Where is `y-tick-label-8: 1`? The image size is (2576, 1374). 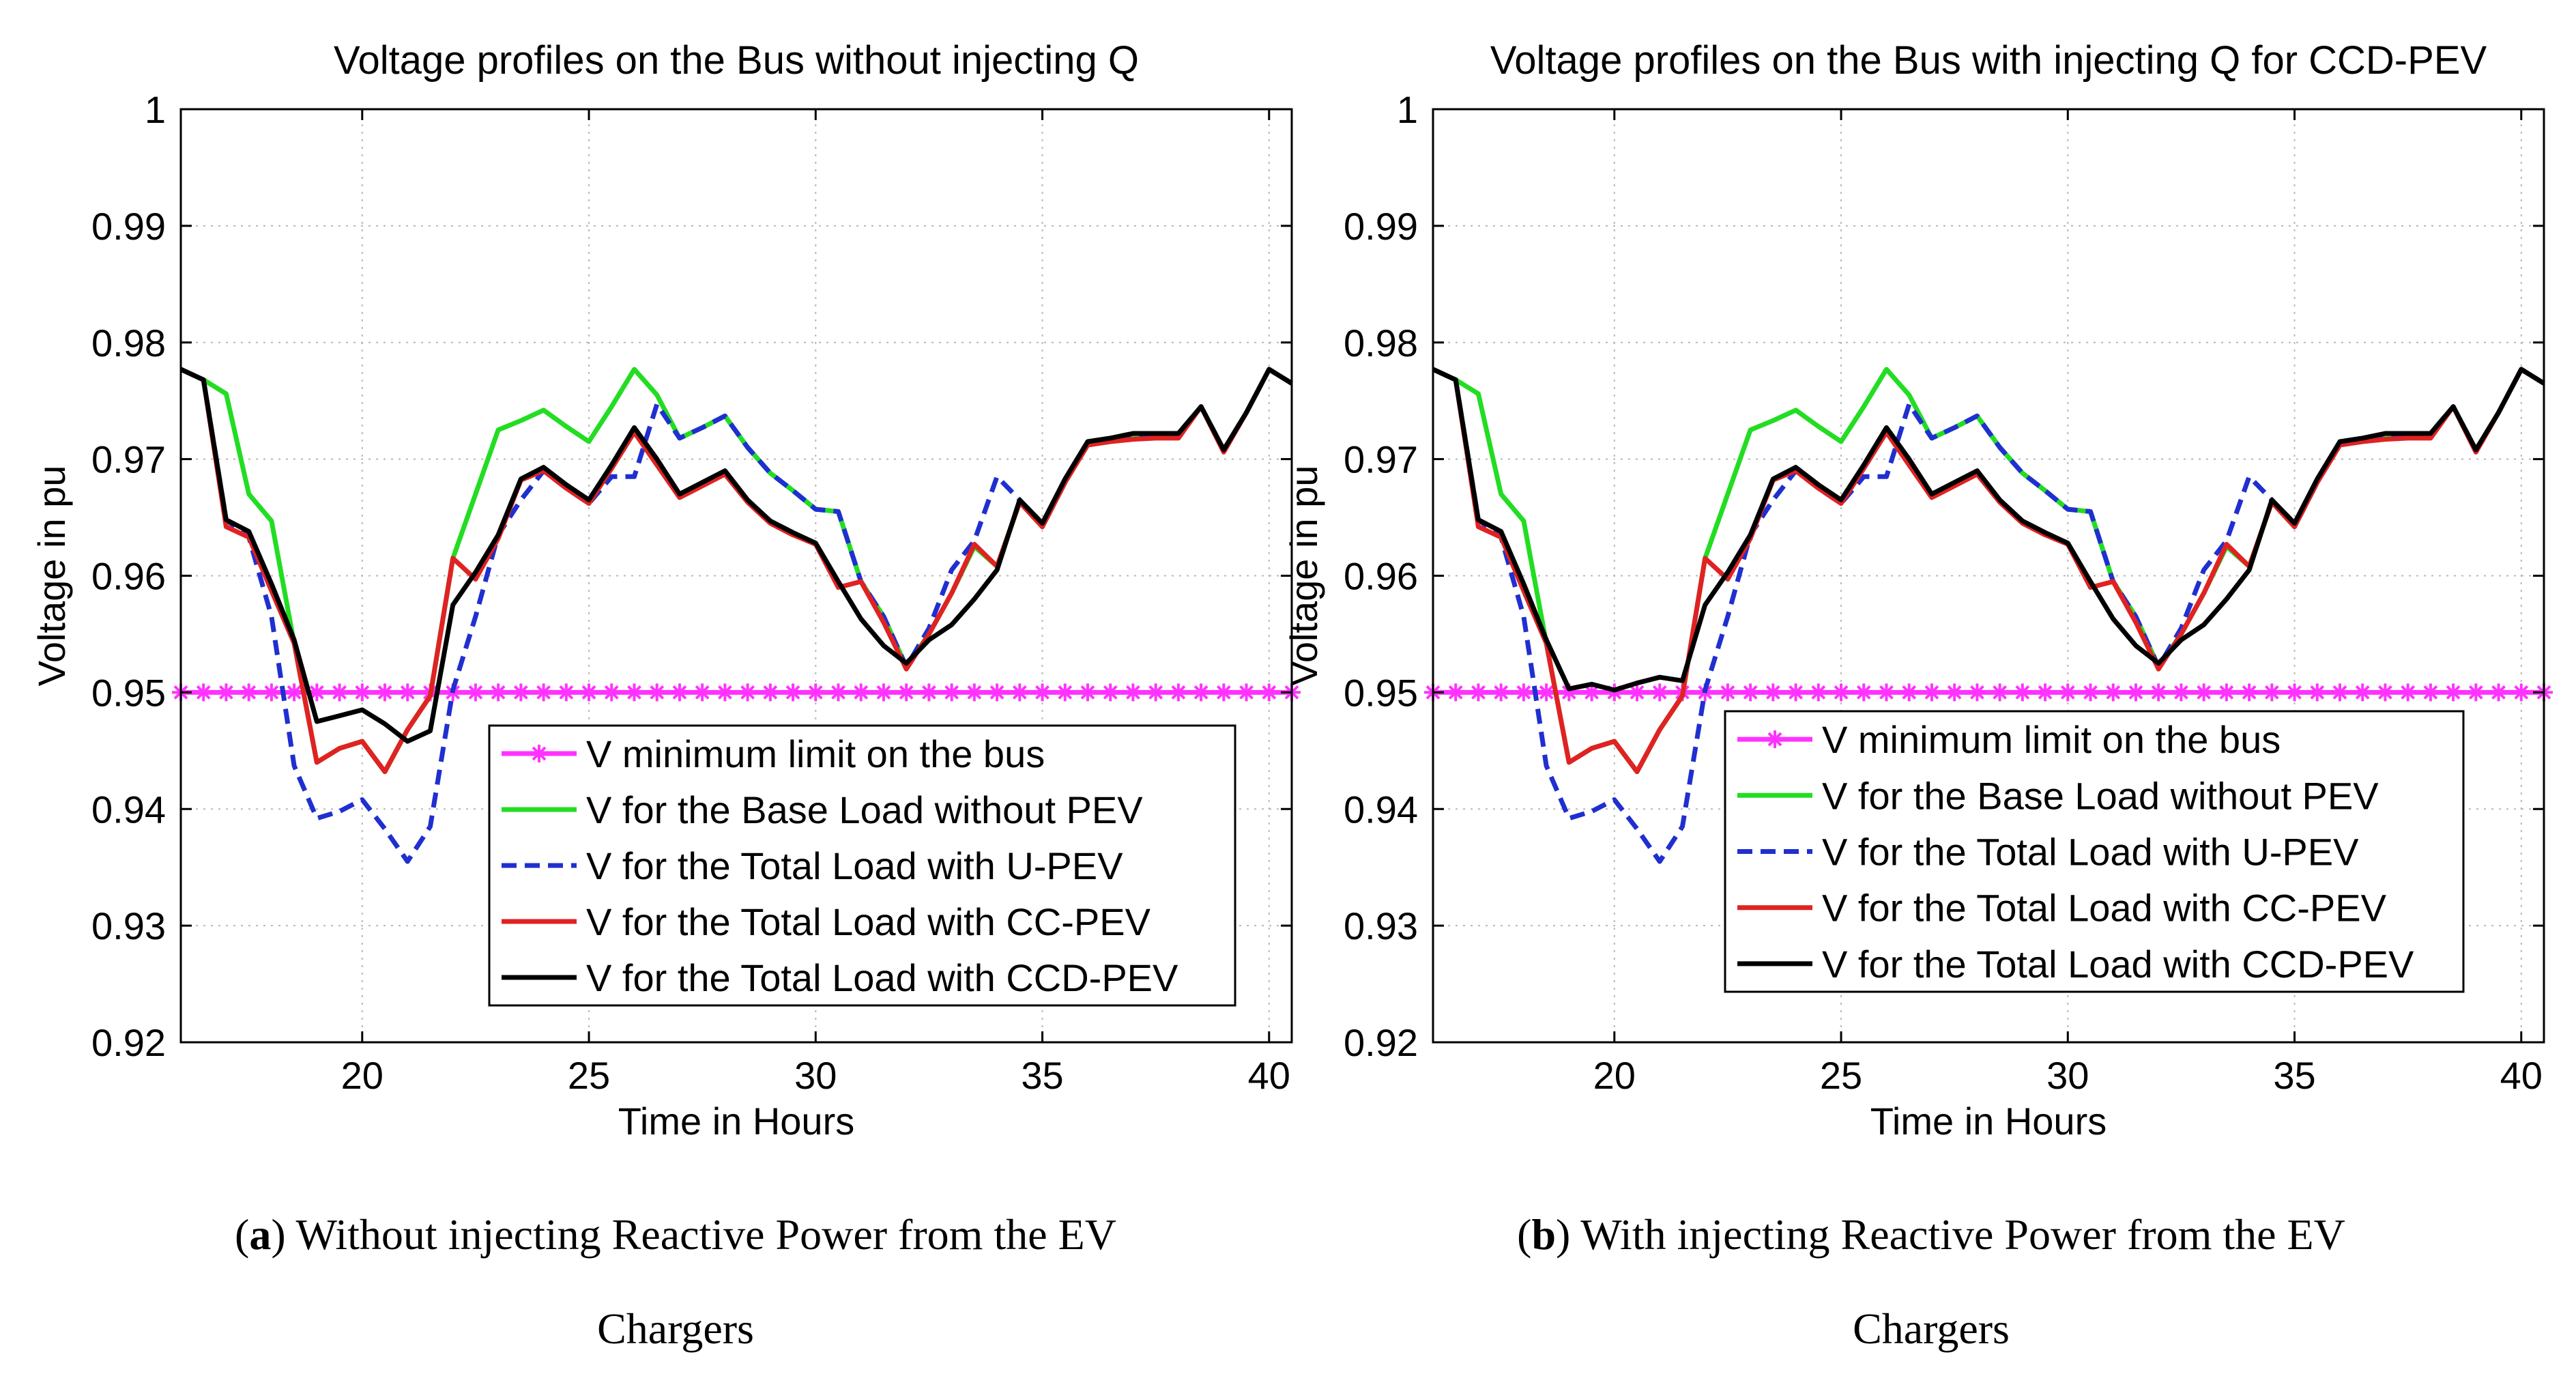 y-tick-label-8: 1 is located at coordinates (155, 109).